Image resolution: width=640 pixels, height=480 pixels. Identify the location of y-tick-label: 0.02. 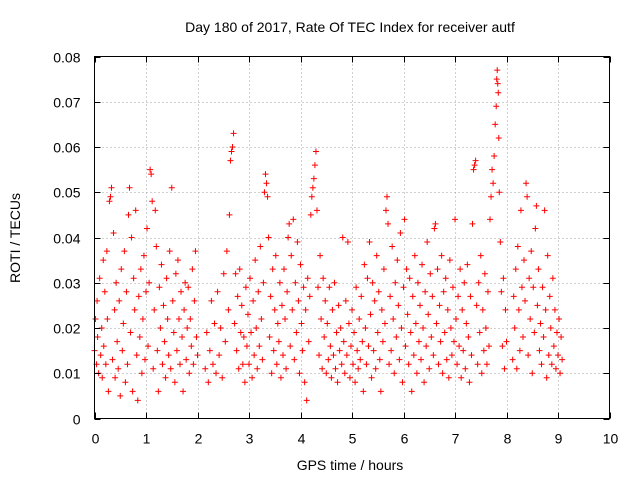
(66, 329).